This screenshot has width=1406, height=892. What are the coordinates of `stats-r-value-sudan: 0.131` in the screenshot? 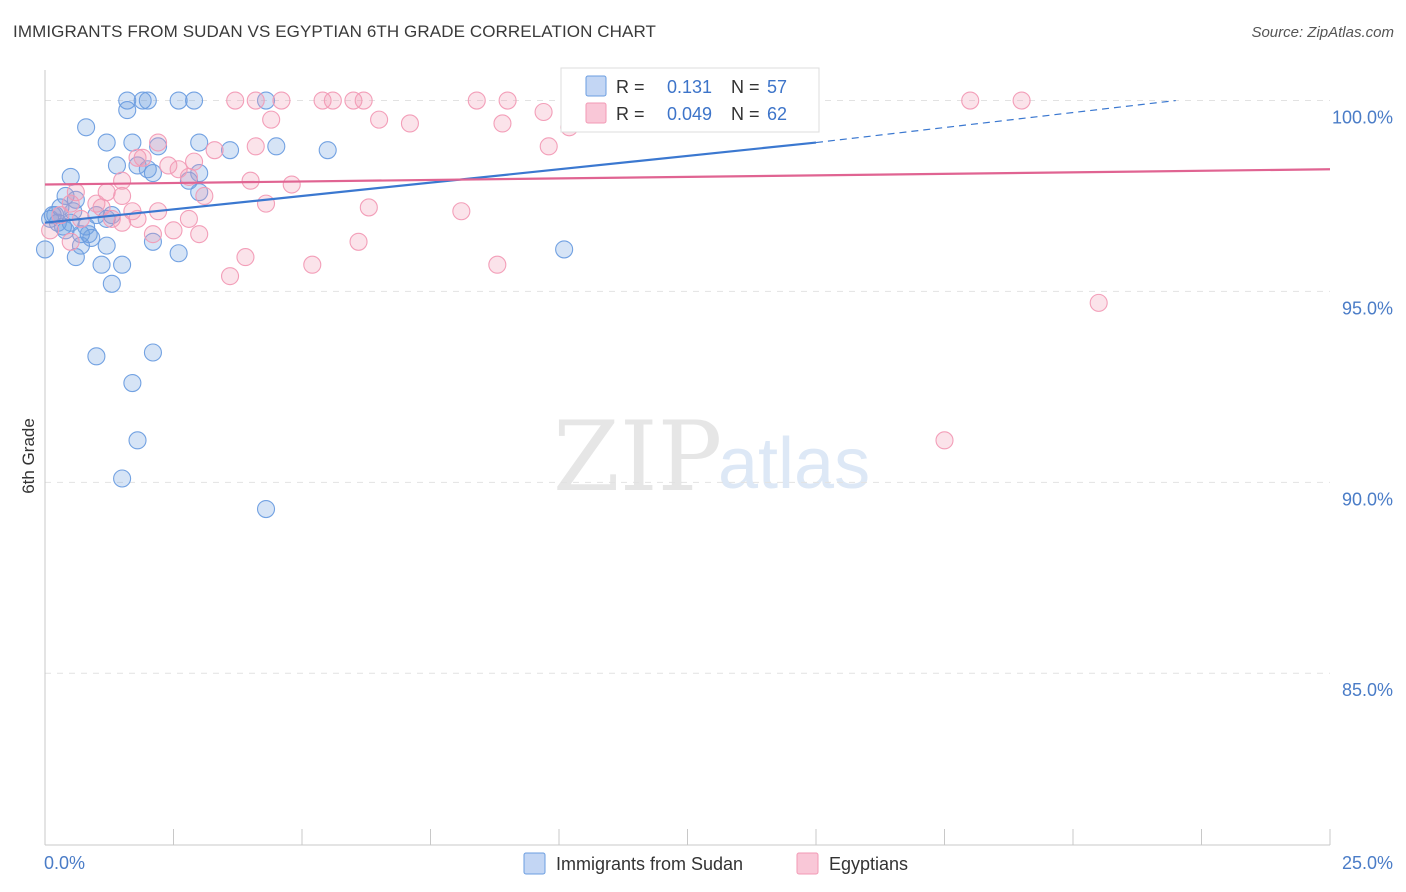 It's located at (689, 87).